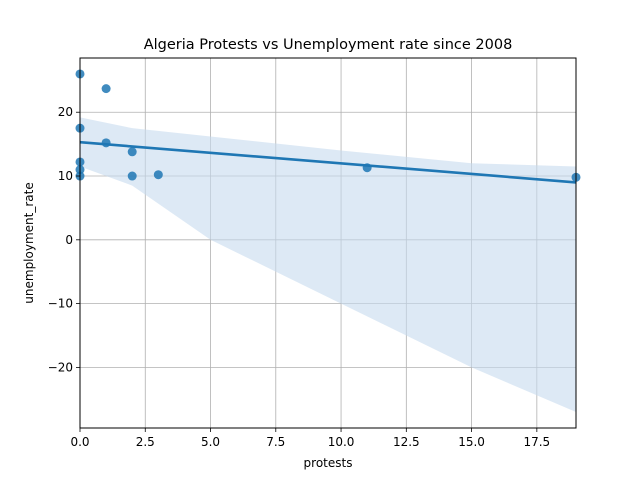 Image resolution: width=640 pixels, height=480 pixels. What do you see at coordinates (471, 442) in the screenshot?
I see `x-tick-label: 15.0` at bounding box center [471, 442].